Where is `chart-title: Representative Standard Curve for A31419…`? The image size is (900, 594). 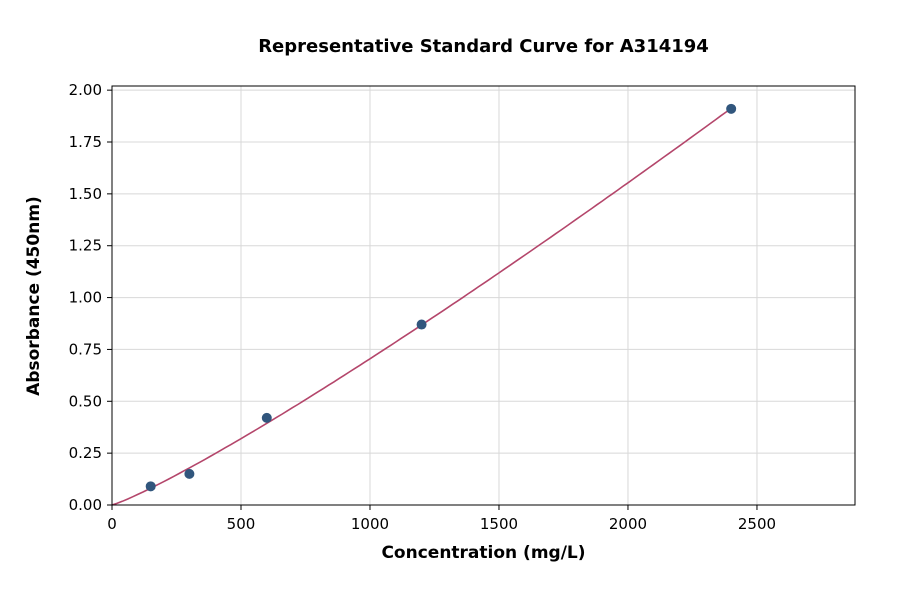 chart-title: Representative Standard Curve for A31419… is located at coordinates (483, 46).